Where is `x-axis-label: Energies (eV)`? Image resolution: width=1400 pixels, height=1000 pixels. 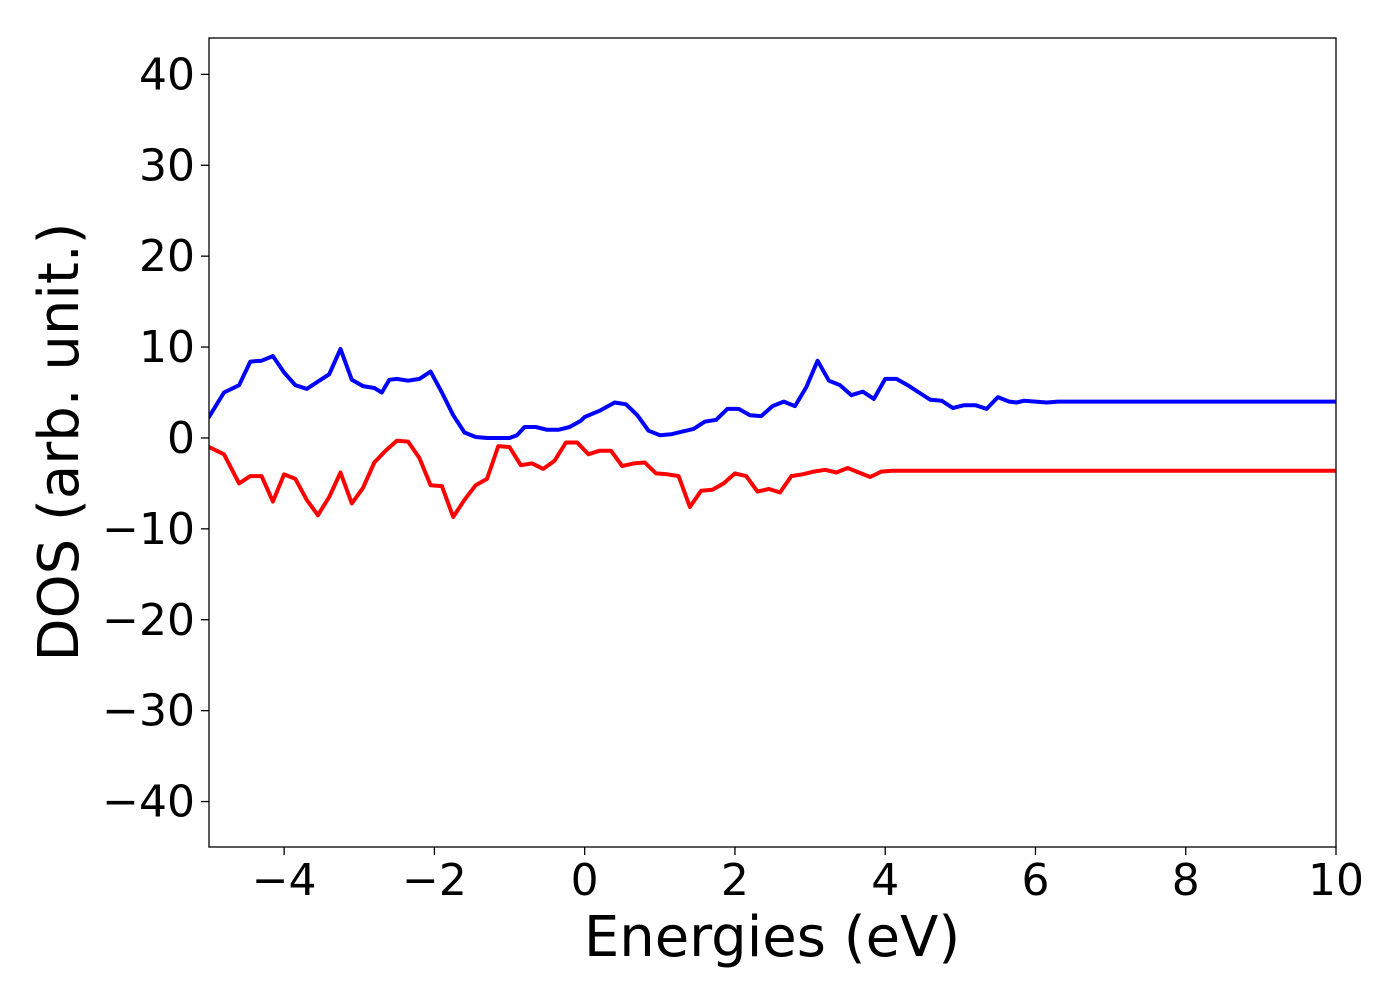
x-axis-label: Energies (eV) is located at coordinates (772, 937).